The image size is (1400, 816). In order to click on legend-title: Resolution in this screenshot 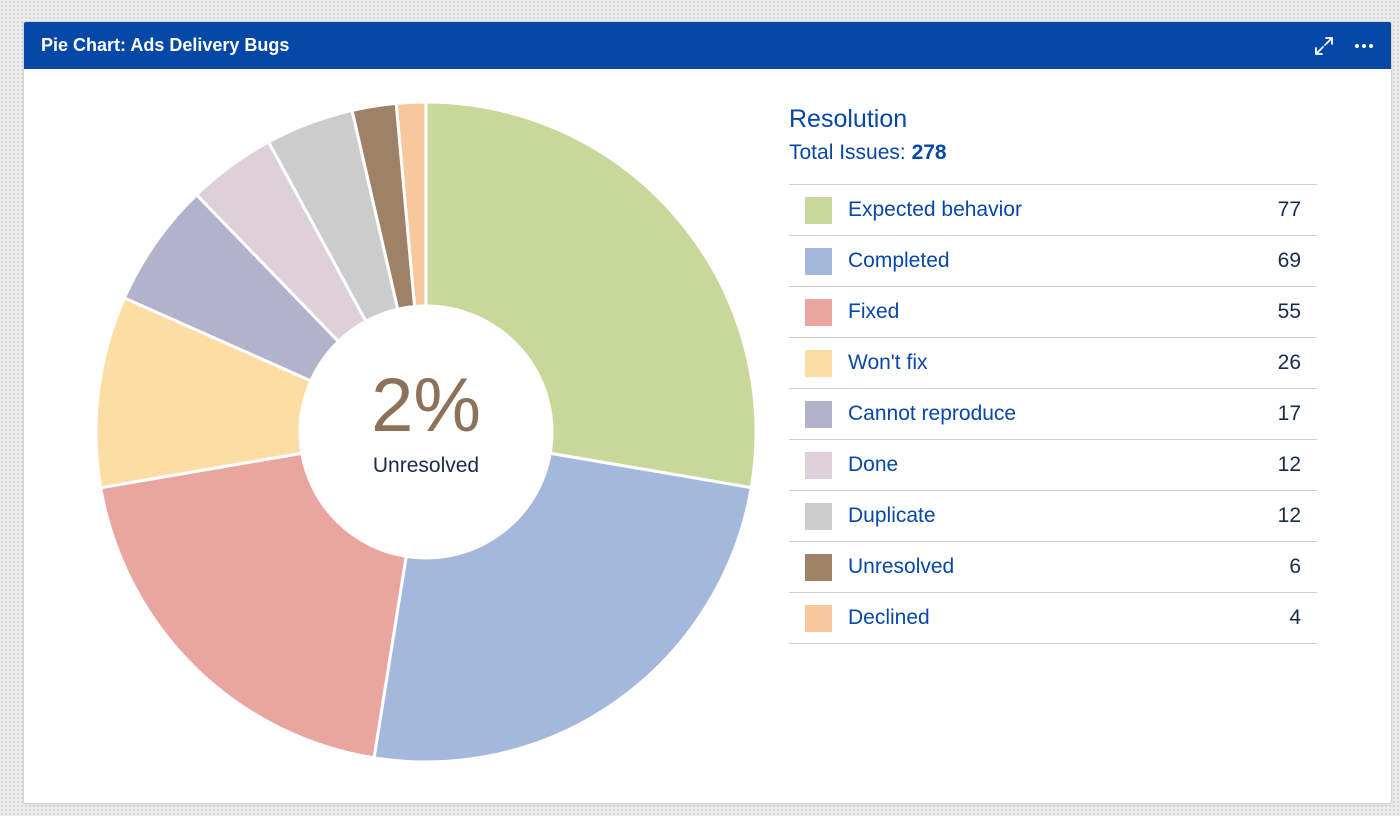, I will do `click(848, 119)`.